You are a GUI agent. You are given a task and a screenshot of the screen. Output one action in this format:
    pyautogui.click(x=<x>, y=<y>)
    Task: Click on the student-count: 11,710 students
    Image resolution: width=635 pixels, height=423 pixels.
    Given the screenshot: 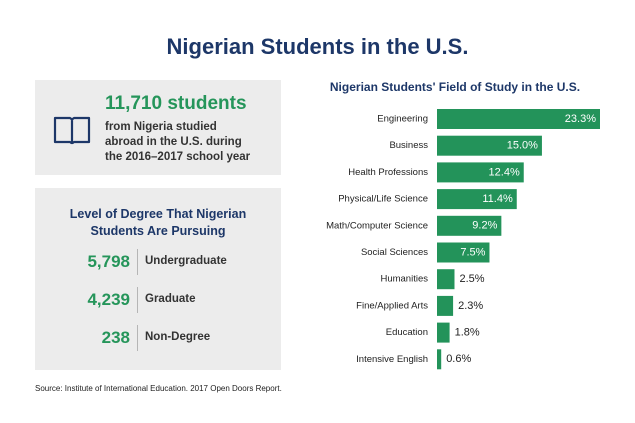 What is the action you would take?
    pyautogui.click(x=176, y=103)
    